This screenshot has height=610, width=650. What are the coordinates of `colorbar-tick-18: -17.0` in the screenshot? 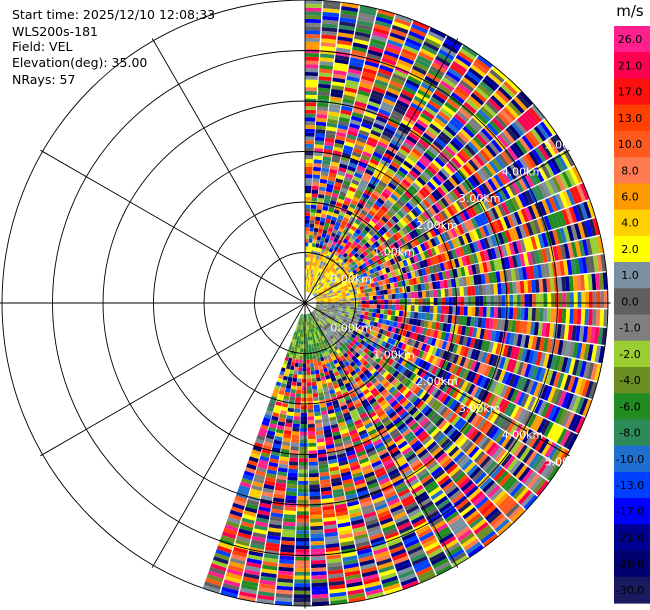 It's located at (630, 511).